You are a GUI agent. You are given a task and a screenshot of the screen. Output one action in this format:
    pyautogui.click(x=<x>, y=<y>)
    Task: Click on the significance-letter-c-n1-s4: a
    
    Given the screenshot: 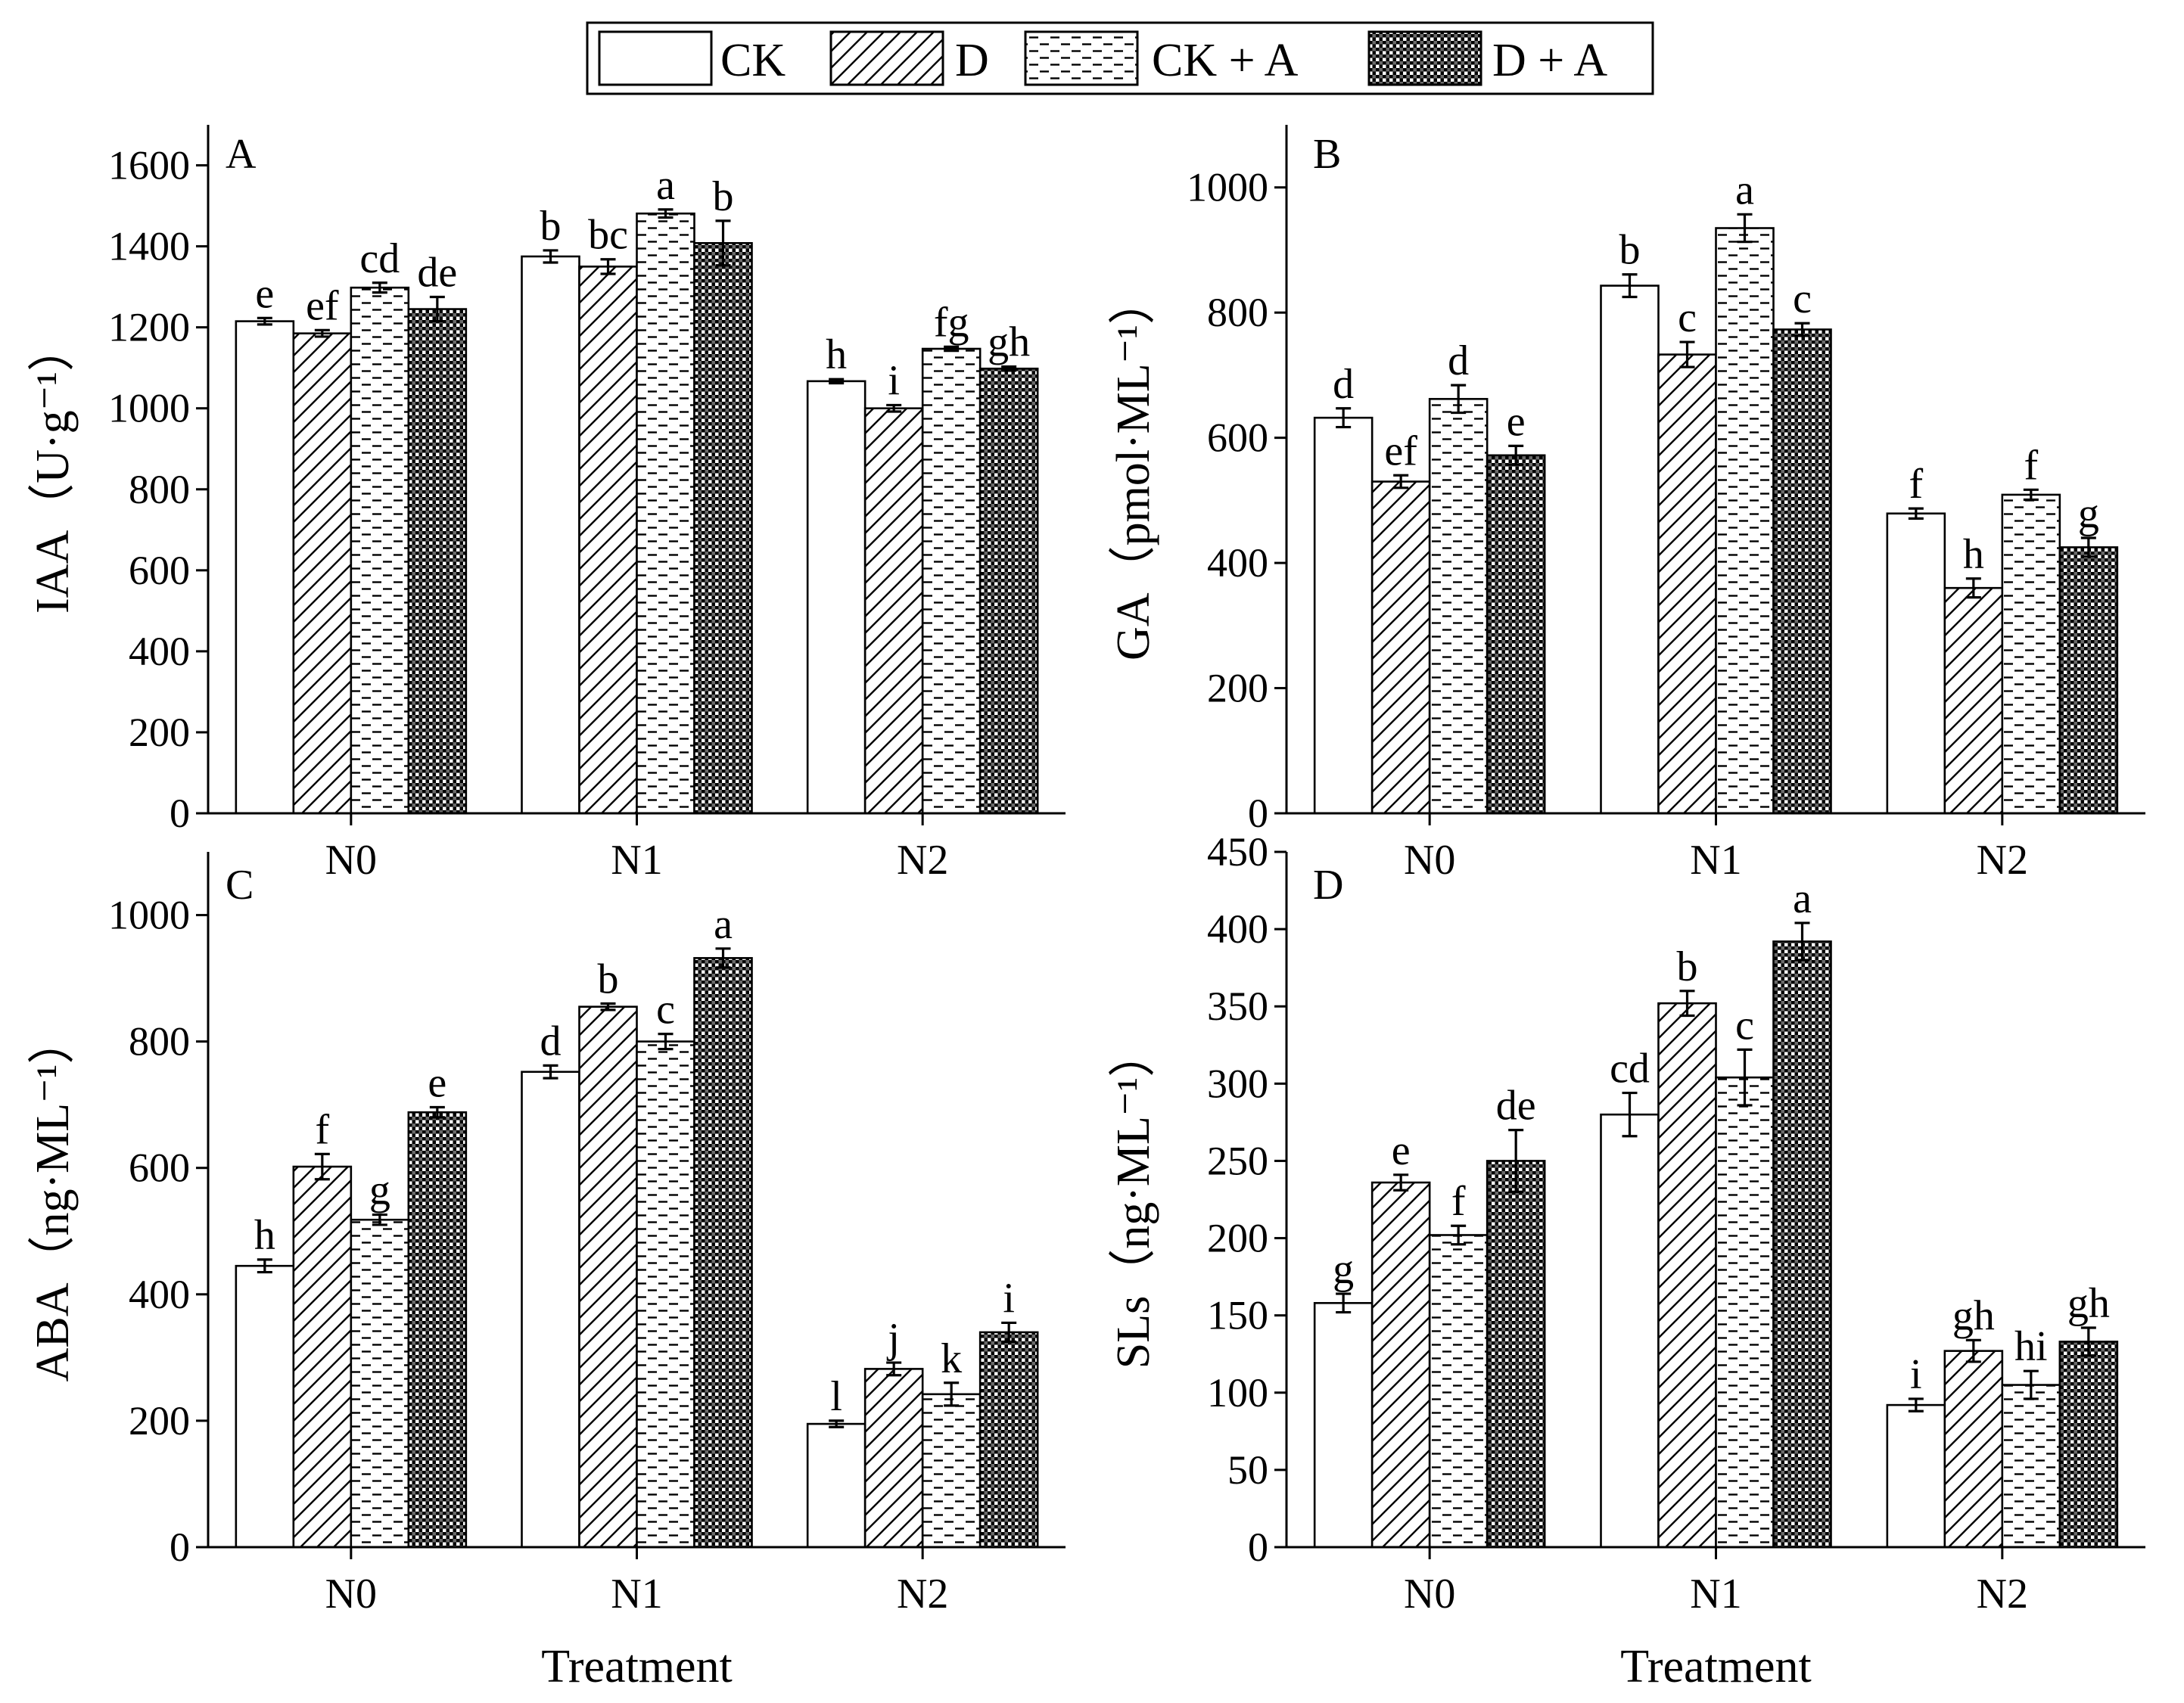 What is the action you would take?
    pyautogui.click(x=723, y=924)
    